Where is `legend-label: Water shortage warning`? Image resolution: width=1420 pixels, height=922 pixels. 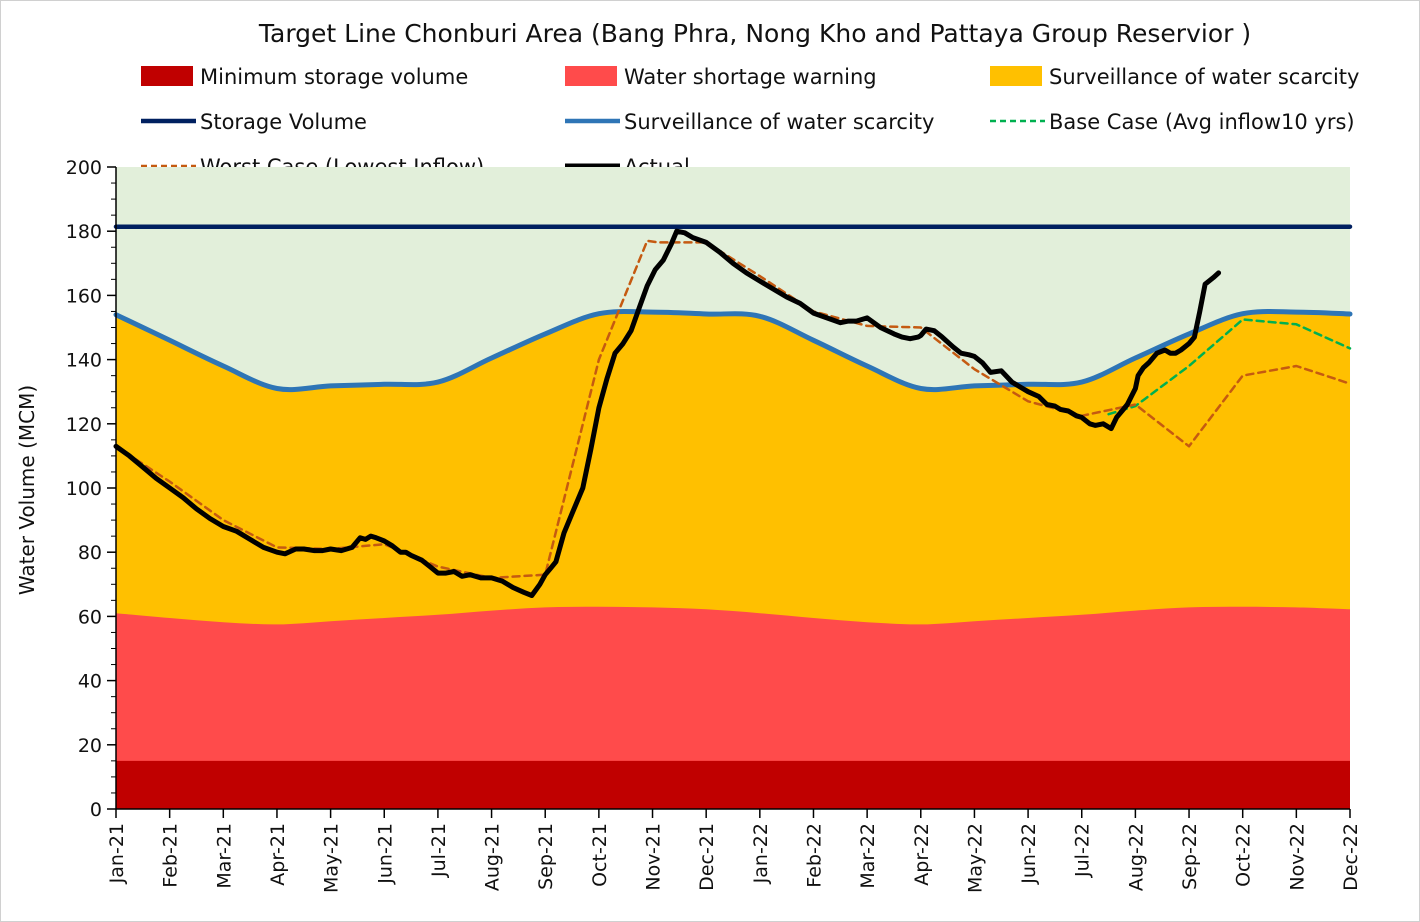 legend-label: Water shortage warning is located at coordinates (750, 77).